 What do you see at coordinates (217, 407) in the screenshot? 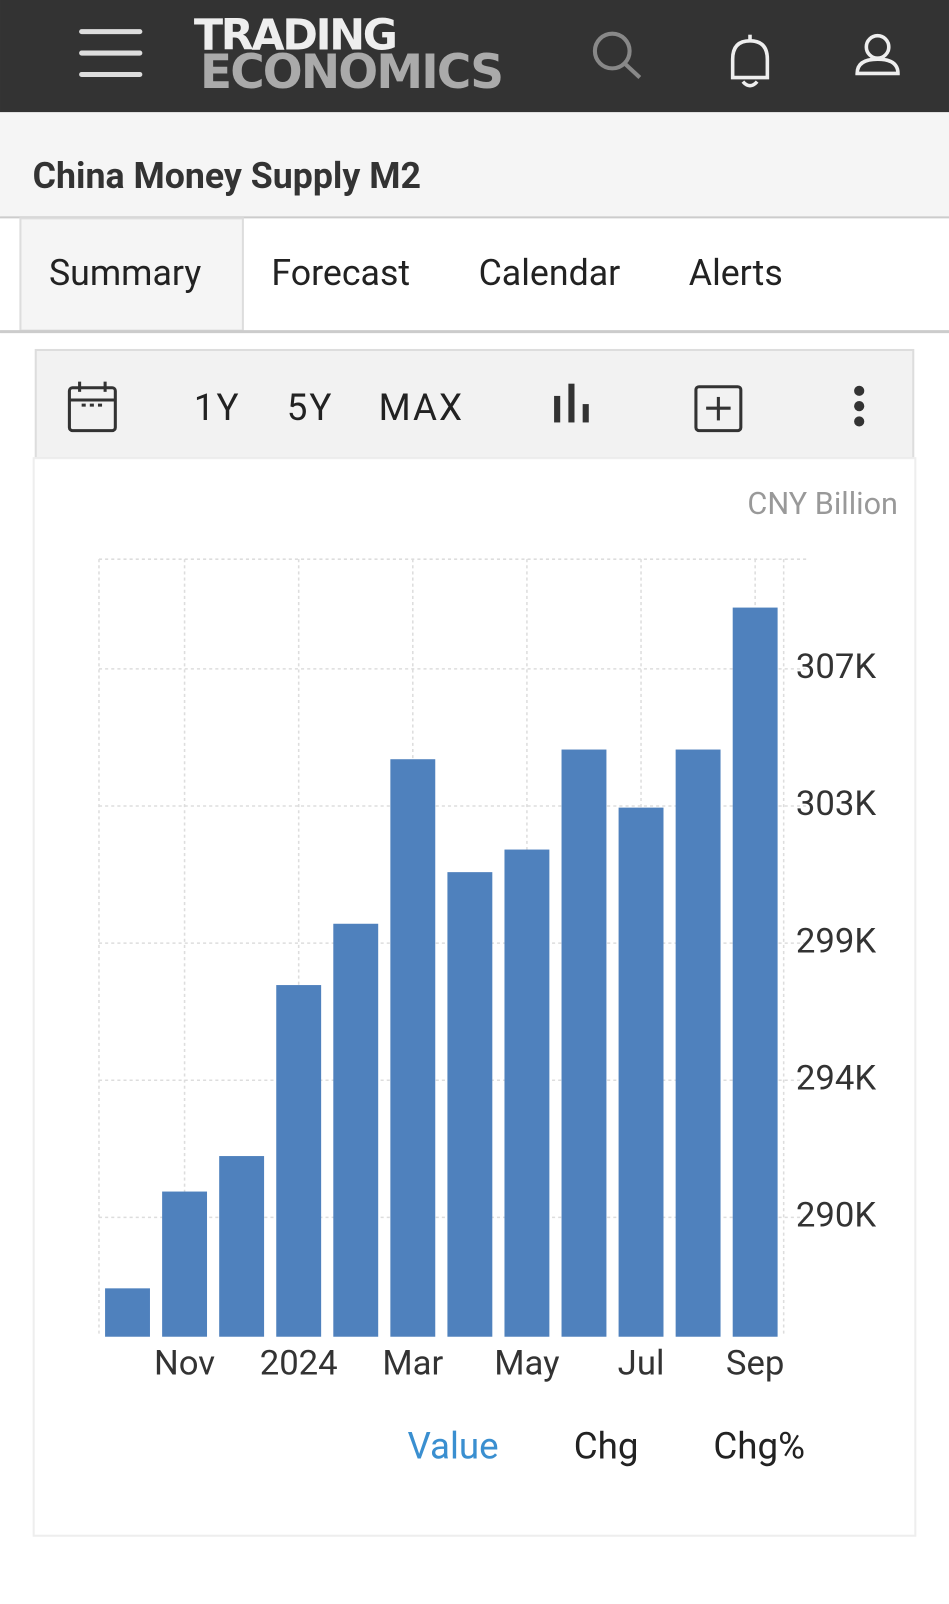
I see `range-button: 1Y` at bounding box center [217, 407].